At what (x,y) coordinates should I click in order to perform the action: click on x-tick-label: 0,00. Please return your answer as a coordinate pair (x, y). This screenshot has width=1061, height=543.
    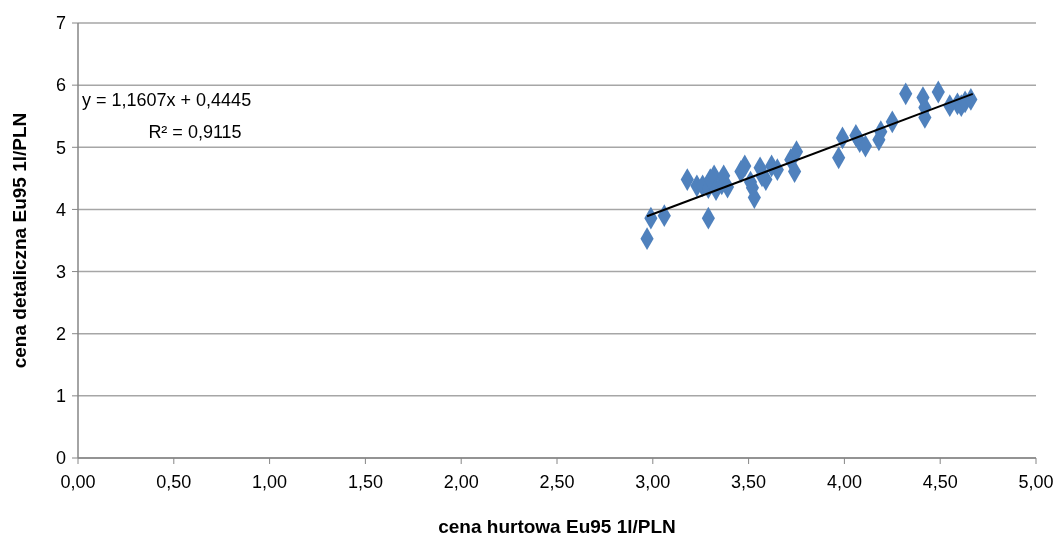
    Looking at the image, I should click on (78, 482).